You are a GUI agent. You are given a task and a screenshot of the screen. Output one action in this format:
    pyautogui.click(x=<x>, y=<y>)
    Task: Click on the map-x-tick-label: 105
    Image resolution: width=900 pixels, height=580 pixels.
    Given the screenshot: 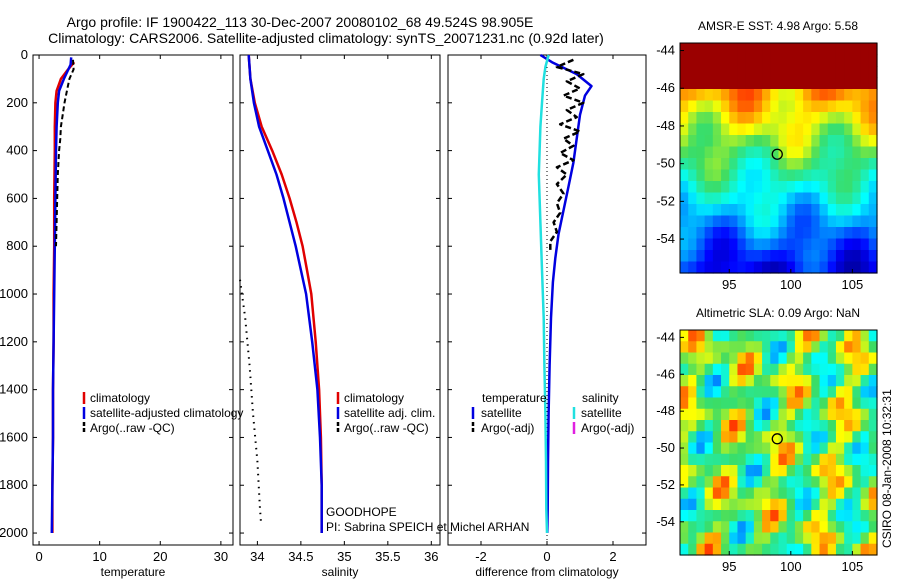 What is the action you would take?
    pyautogui.click(x=853, y=566)
    